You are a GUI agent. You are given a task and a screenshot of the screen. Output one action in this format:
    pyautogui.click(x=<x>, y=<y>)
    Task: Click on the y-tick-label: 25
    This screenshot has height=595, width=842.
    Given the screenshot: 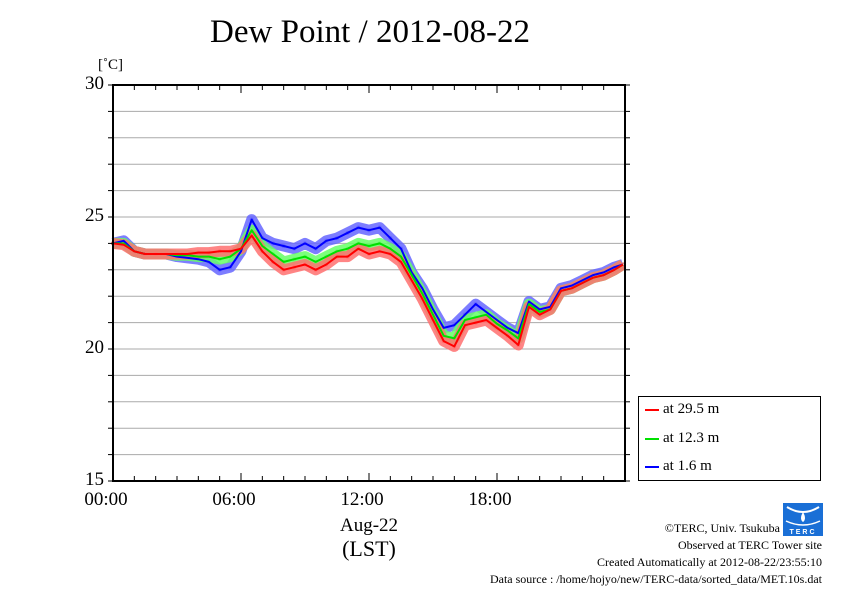 What is the action you would take?
    pyautogui.click(x=94, y=215)
    